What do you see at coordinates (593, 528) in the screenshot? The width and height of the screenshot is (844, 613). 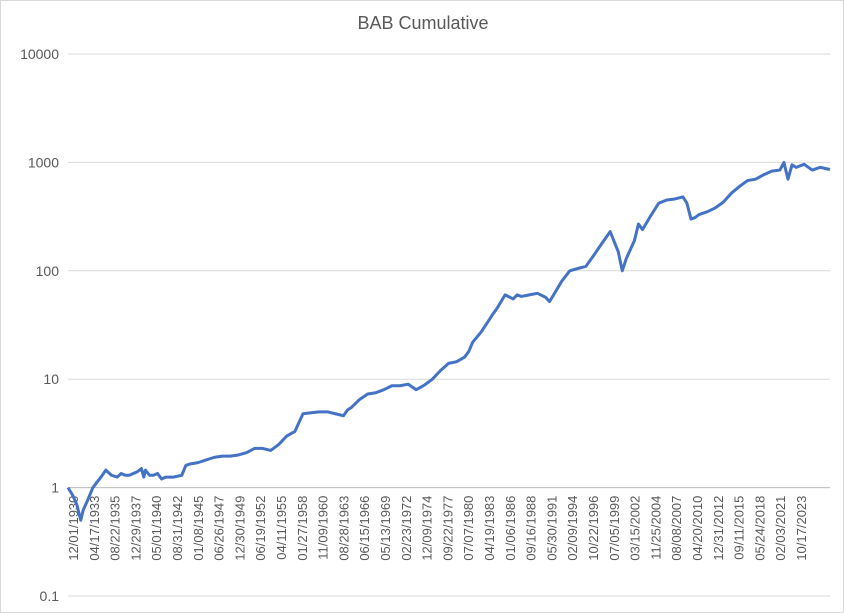 I see `x-tick-label-25: 10/22/1996` at bounding box center [593, 528].